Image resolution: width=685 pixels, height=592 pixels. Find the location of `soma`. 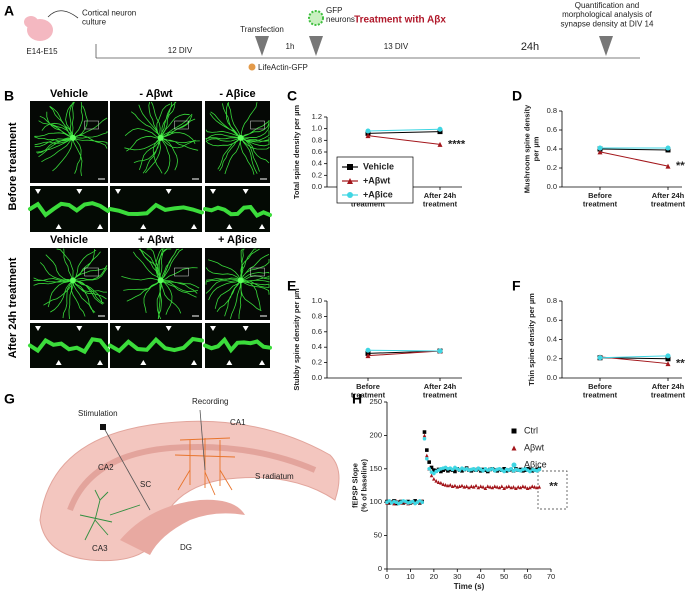

soma is located at coordinates (240, 280).